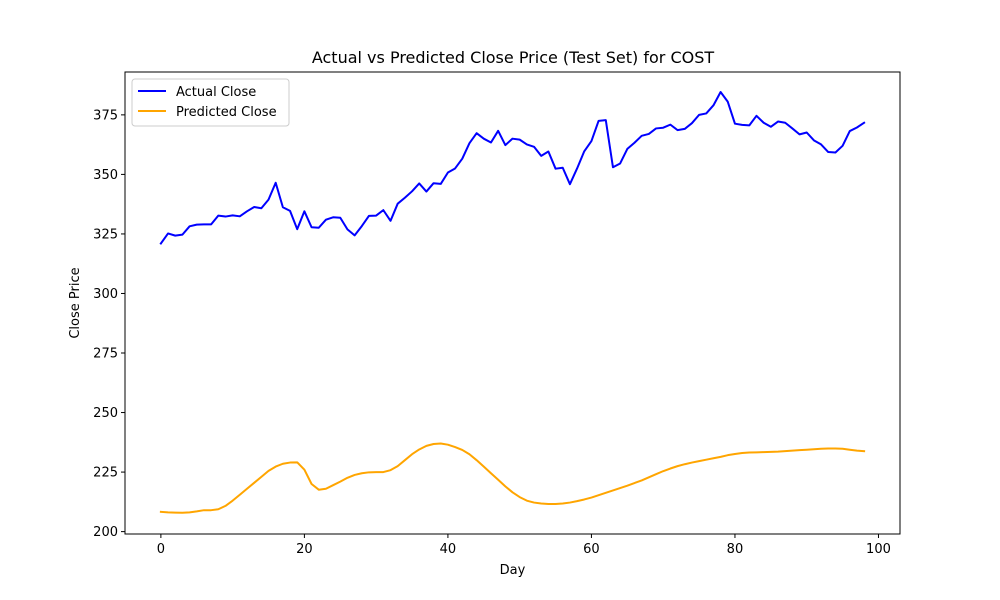  I want to click on y-axis-label: Close Price, so click(75, 302).